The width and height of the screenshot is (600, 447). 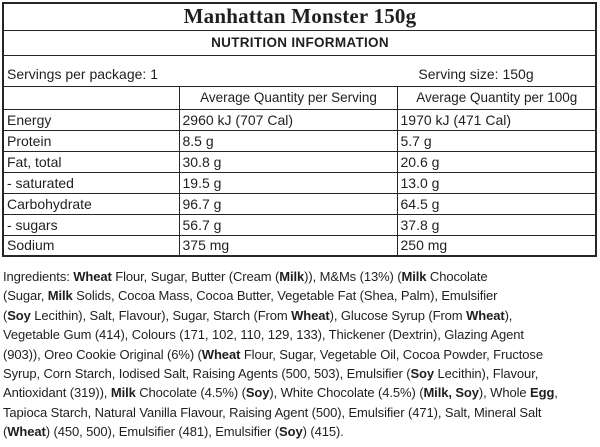 I want to click on ingredient-text: )), M&Ms (13%) (, so click(x=353, y=276).